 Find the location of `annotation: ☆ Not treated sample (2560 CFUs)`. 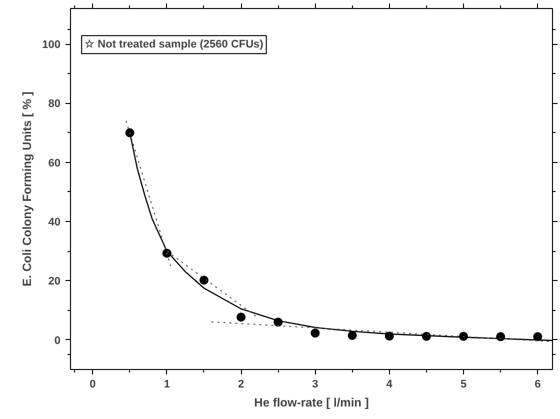

annotation: ☆ Not treated sample (2560 CFUs) is located at coordinates (174, 44).